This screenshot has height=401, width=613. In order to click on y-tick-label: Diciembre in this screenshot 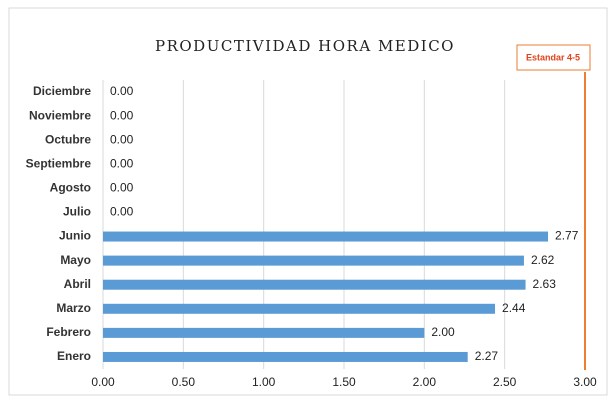, I will do `click(62, 91)`.